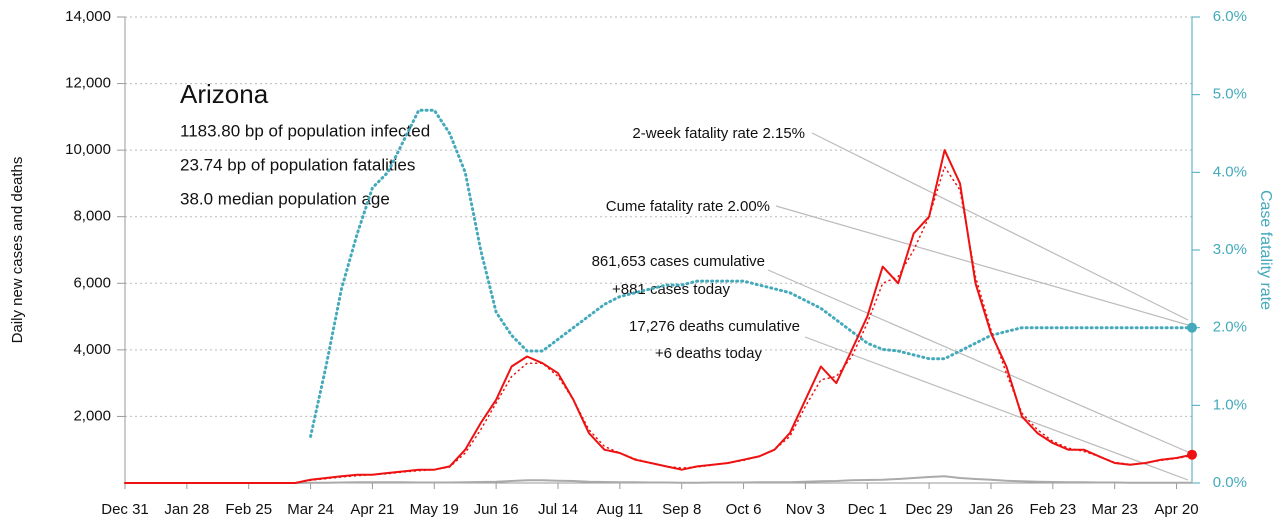 The image size is (1282, 525). Describe the element at coordinates (224, 94) in the screenshot. I see `chart-title: Arizona` at that location.